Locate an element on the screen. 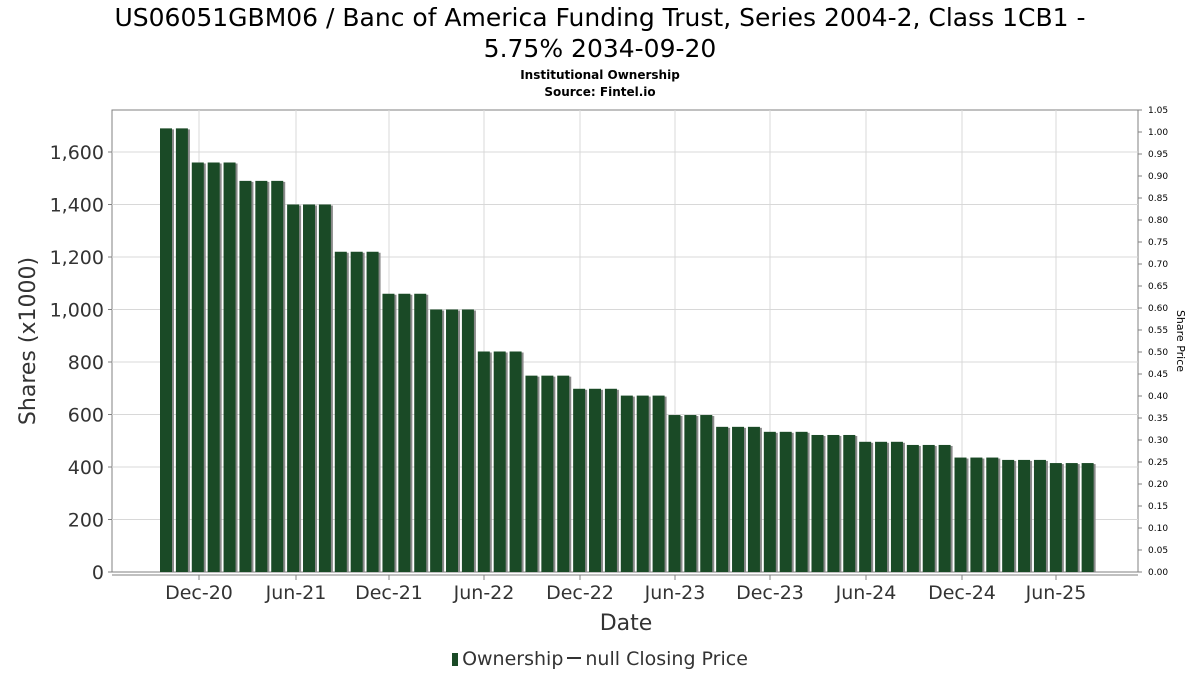 Image resolution: width=1200 pixels, height=675 pixels. y2-tick-label: 0.55 is located at coordinates (1158, 331).